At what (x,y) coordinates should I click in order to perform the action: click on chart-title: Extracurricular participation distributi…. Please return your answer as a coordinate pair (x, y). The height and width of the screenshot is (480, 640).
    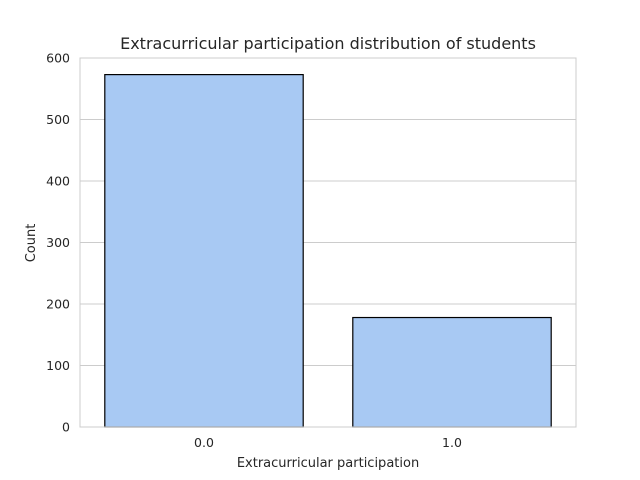
    Looking at the image, I should click on (328, 43).